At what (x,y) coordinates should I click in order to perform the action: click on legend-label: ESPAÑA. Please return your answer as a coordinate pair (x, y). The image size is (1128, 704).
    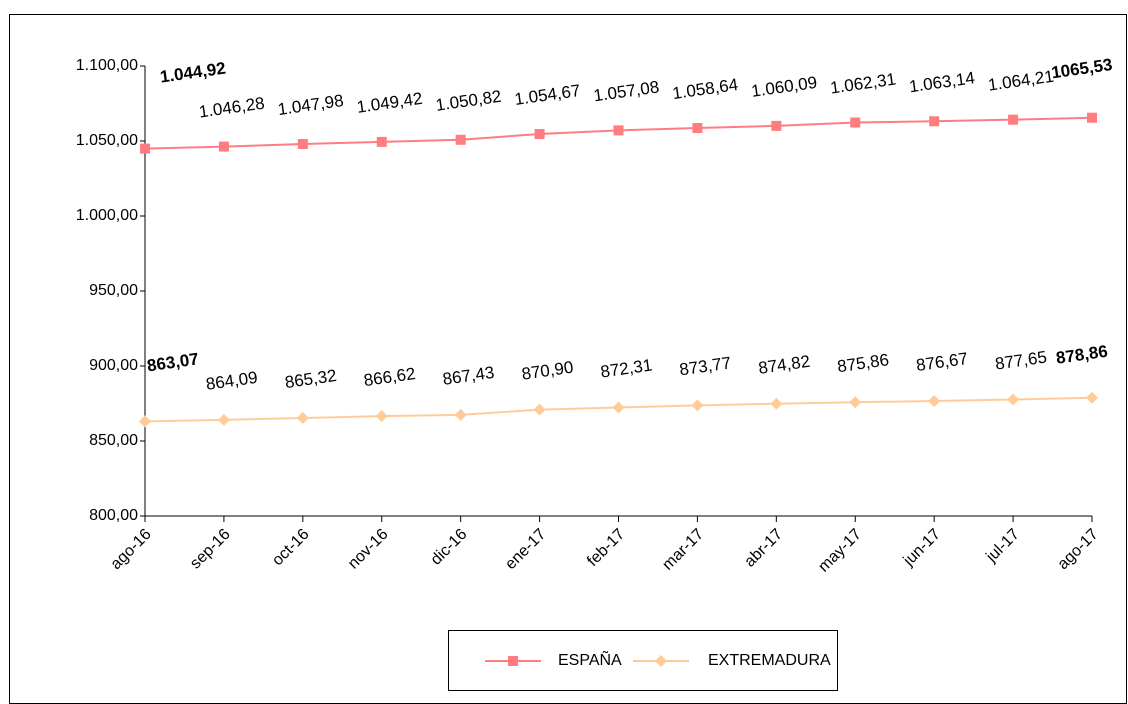
    Looking at the image, I should click on (590, 659).